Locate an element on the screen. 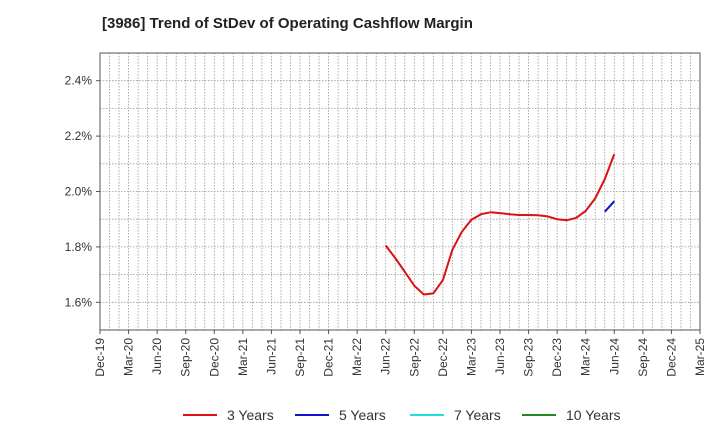  x-tick-label: Jun-21 is located at coordinates (271, 356).